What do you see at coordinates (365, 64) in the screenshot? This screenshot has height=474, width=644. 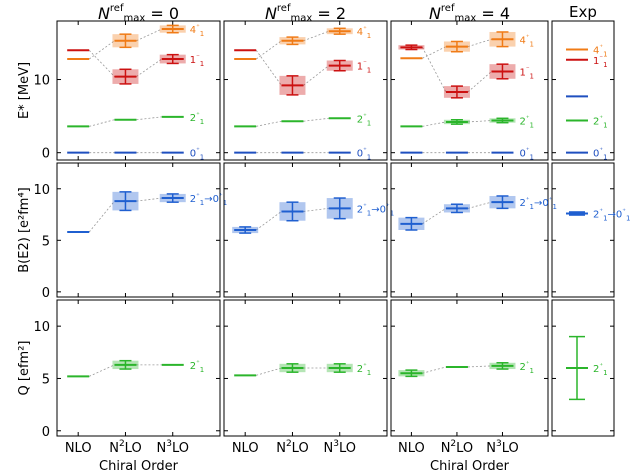 I see `series-label-part: ⁻` at bounding box center [365, 64].